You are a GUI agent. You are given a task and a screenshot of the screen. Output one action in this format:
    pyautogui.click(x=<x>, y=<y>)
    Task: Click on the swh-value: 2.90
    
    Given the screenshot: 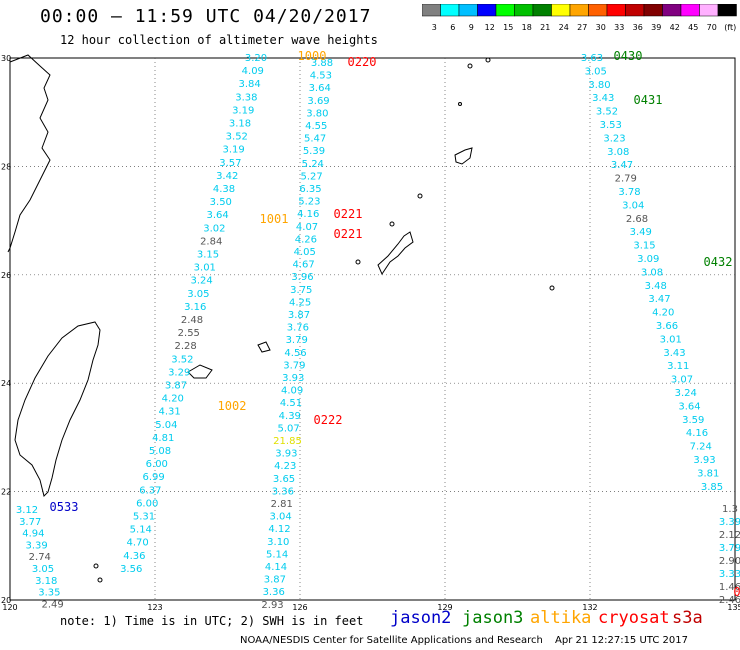 What is the action you would take?
    pyautogui.click(x=729, y=561)
    